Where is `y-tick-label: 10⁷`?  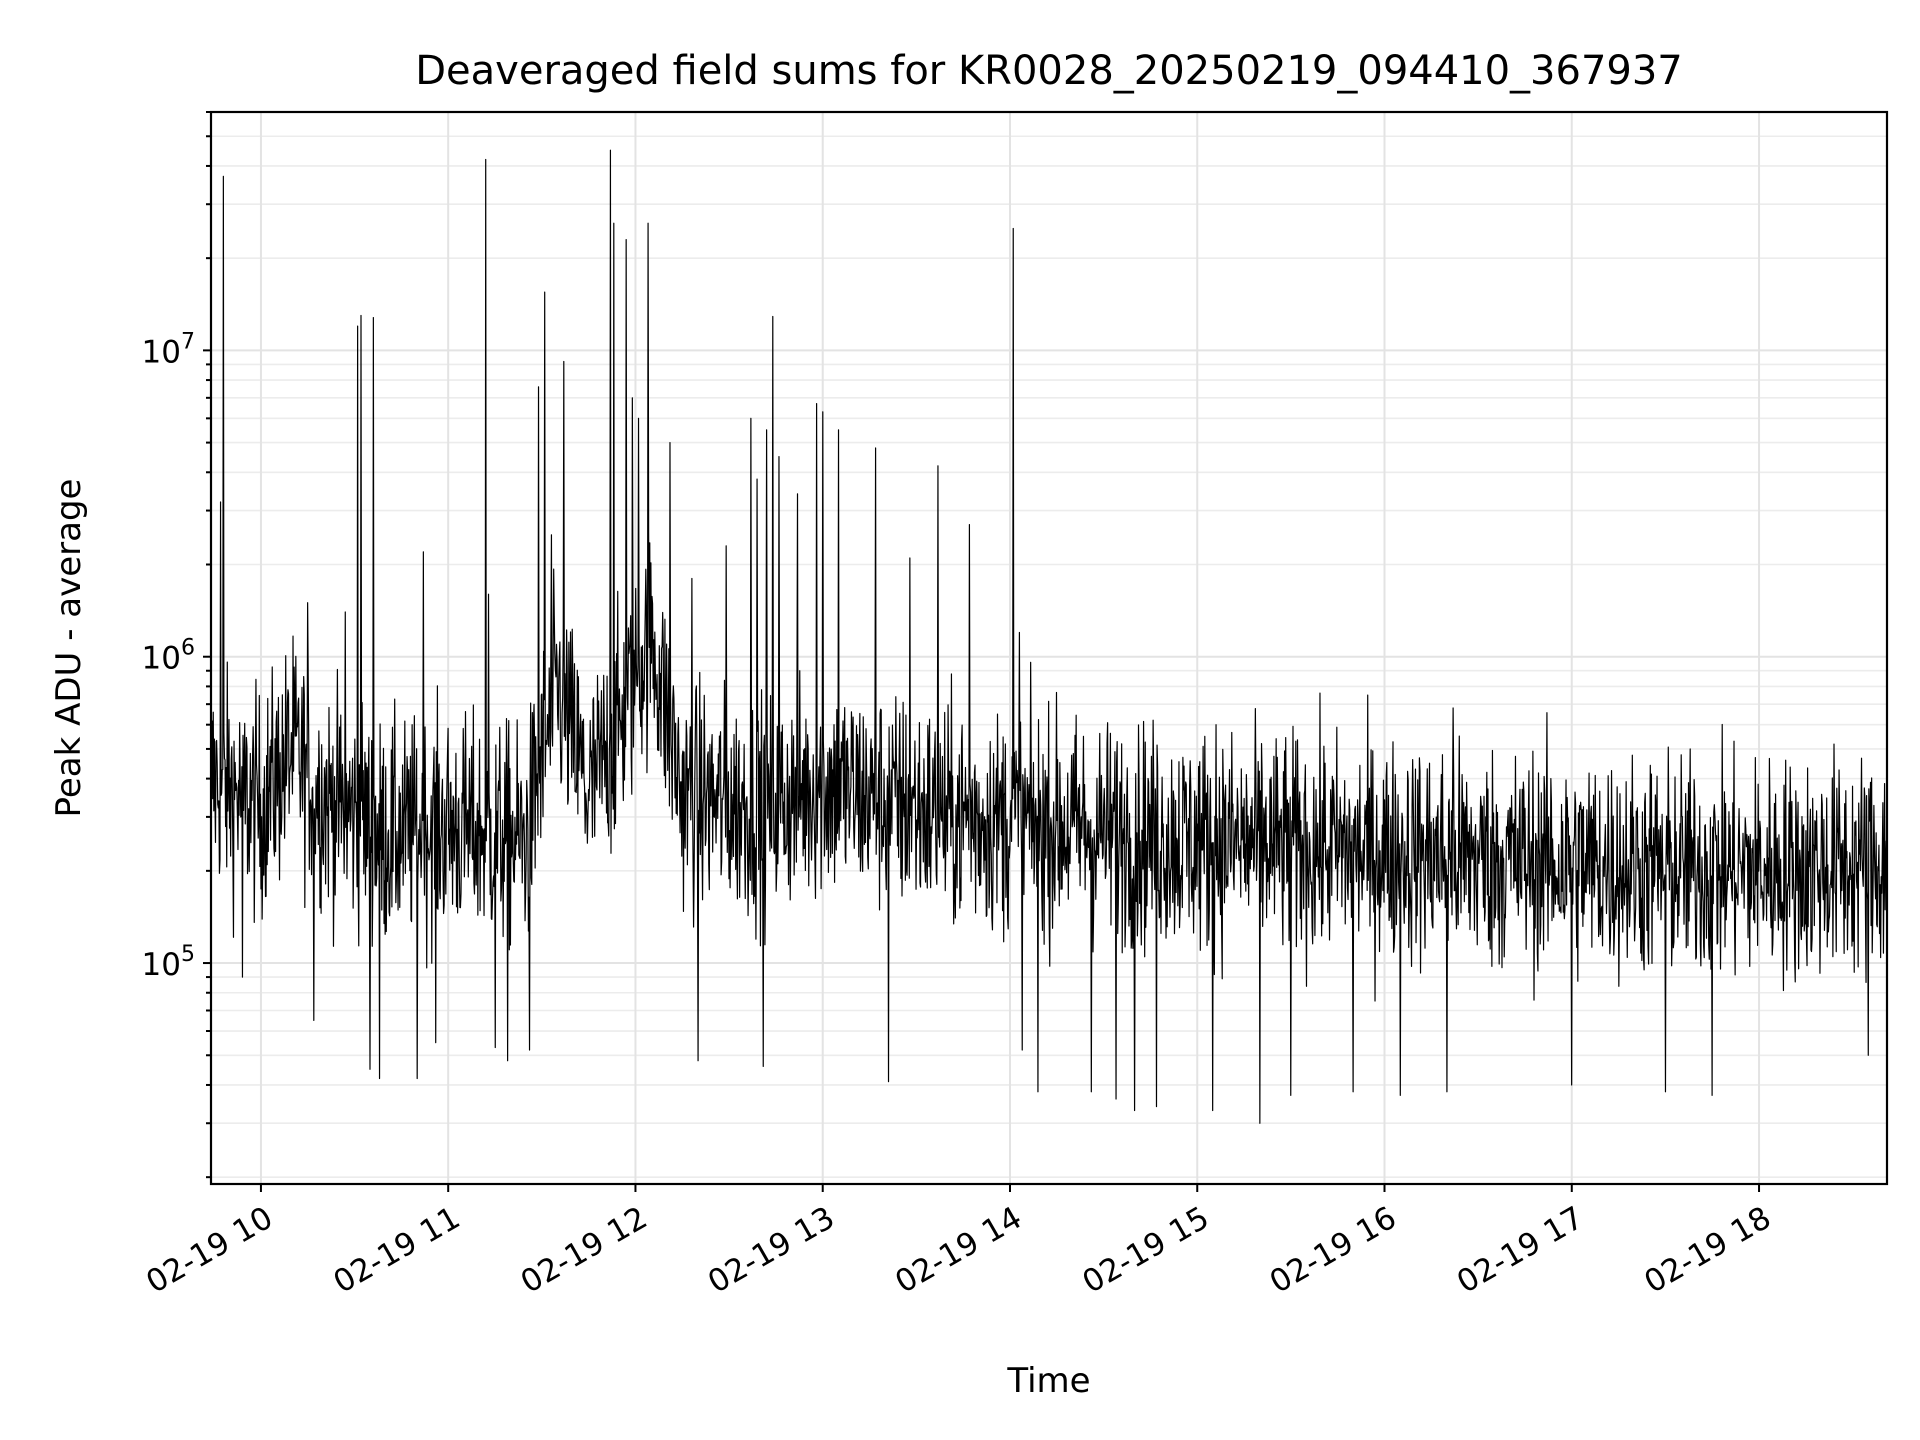
y-tick-label: 10⁷ is located at coordinates (168, 349).